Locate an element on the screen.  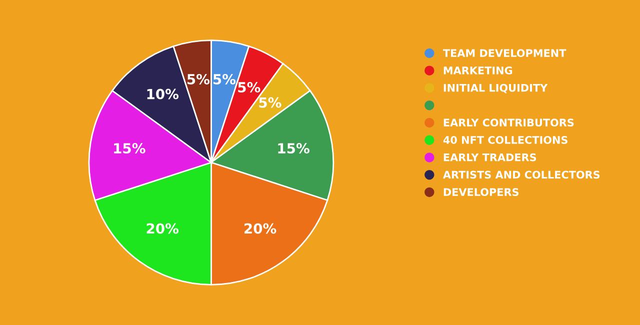
legend-label: MARKETING is located at coordinates (478, 70).